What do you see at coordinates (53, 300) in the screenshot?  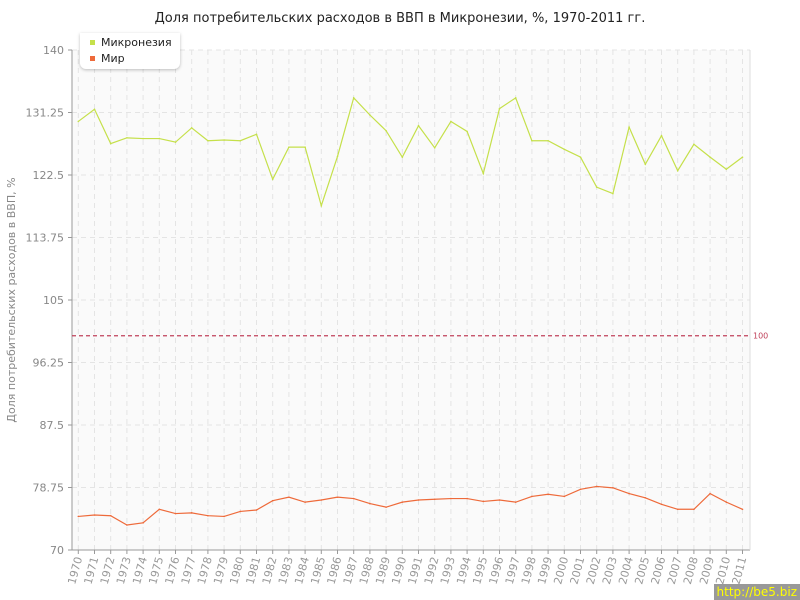 I see `y-tick-label: 105` at bounding box center [53, 300].